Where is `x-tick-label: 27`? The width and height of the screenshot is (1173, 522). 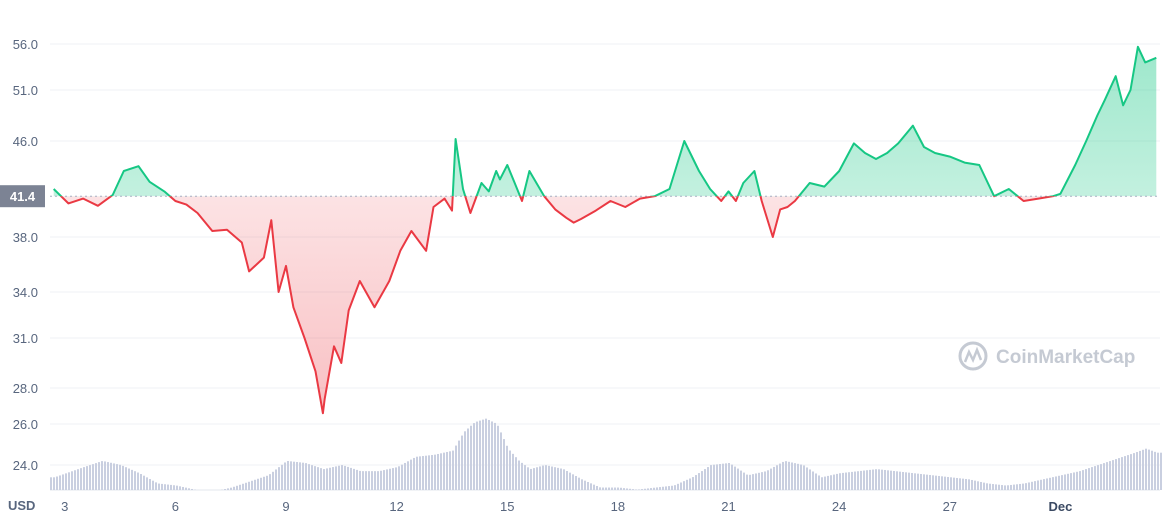 x-tick-label: 27 is located at coordinates (950, 506).